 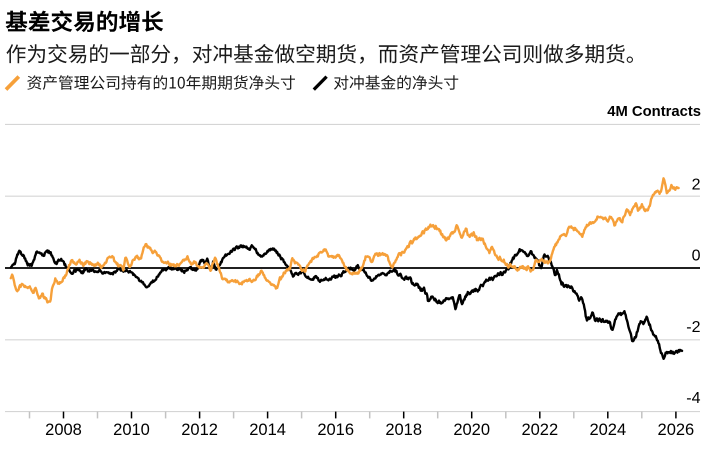 What do you see at coordinates (63, 430) in the screenshot?
I see `svg-text: 2008` at bounding box center [63, 430].